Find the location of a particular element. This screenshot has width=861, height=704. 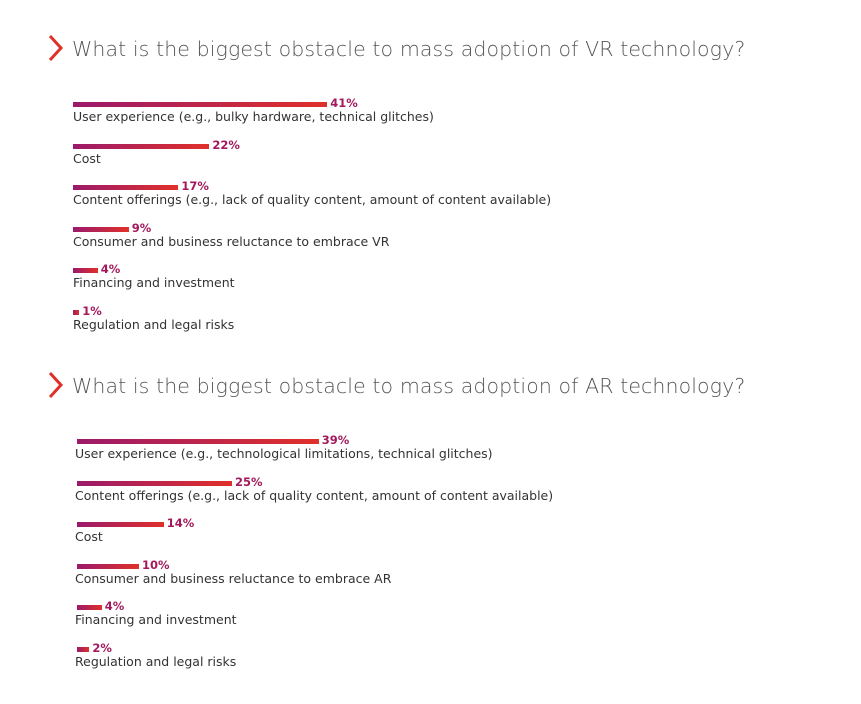

data-label: 9% is located at coordinates (141, 227).